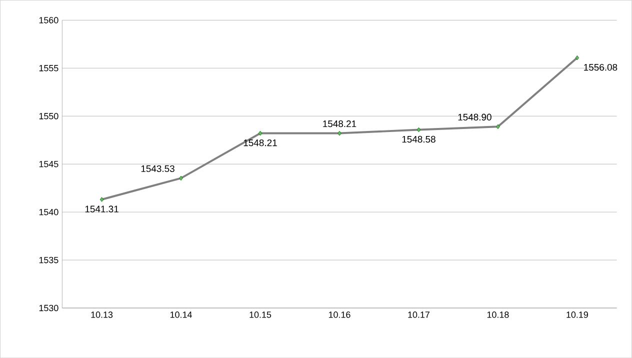 The image size is (632, 358). Describe the element at coordinates (48, 20) in the screenshot. I see `y-tick-label: 1560` at that location.